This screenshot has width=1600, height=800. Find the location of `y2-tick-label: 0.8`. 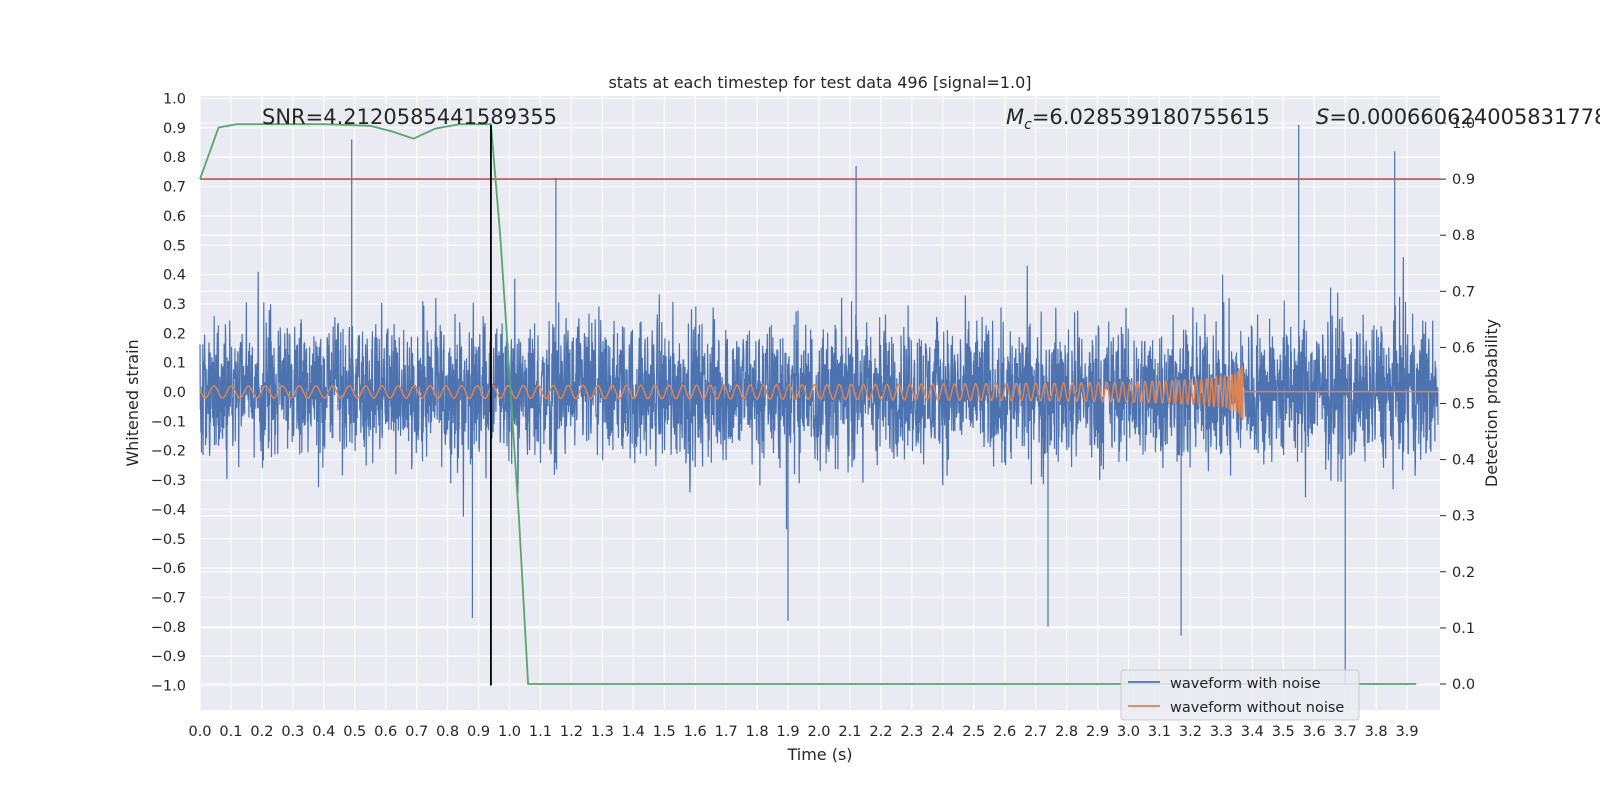

y2-tick-label: 0.8 is located at coordinates (1463, 236).